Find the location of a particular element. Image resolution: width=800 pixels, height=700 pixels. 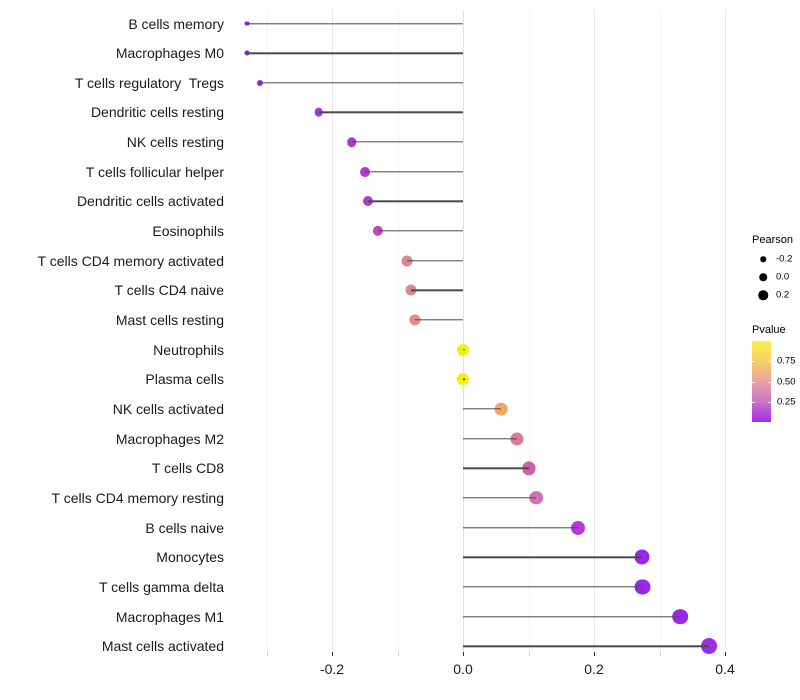

category-label: Eosinophils is located at coordinates (188, 231).